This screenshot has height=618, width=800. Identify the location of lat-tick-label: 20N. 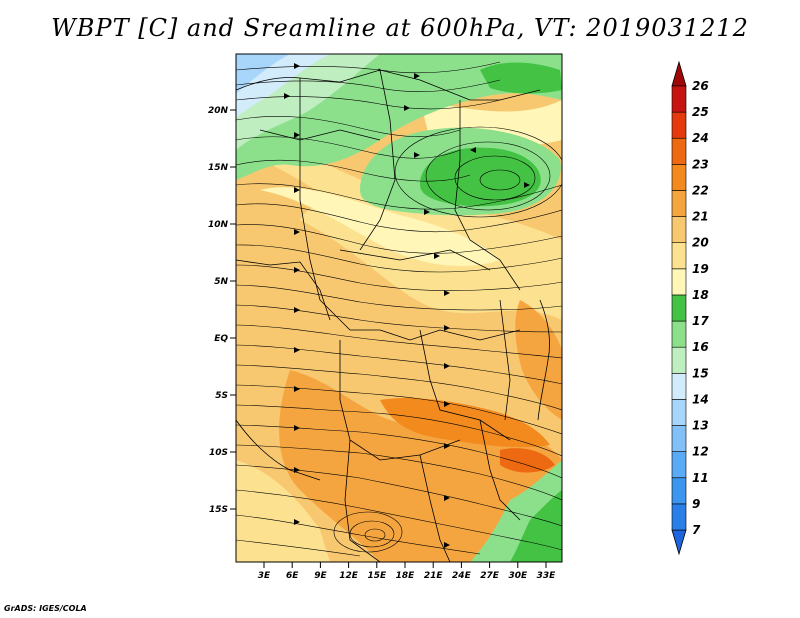
(218, 111).